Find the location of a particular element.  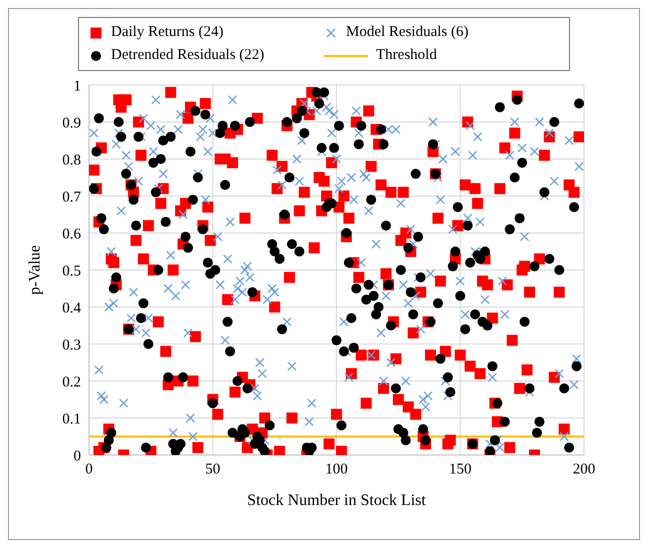

y-axis-title: p-Value is located at coordinates (35, 270).